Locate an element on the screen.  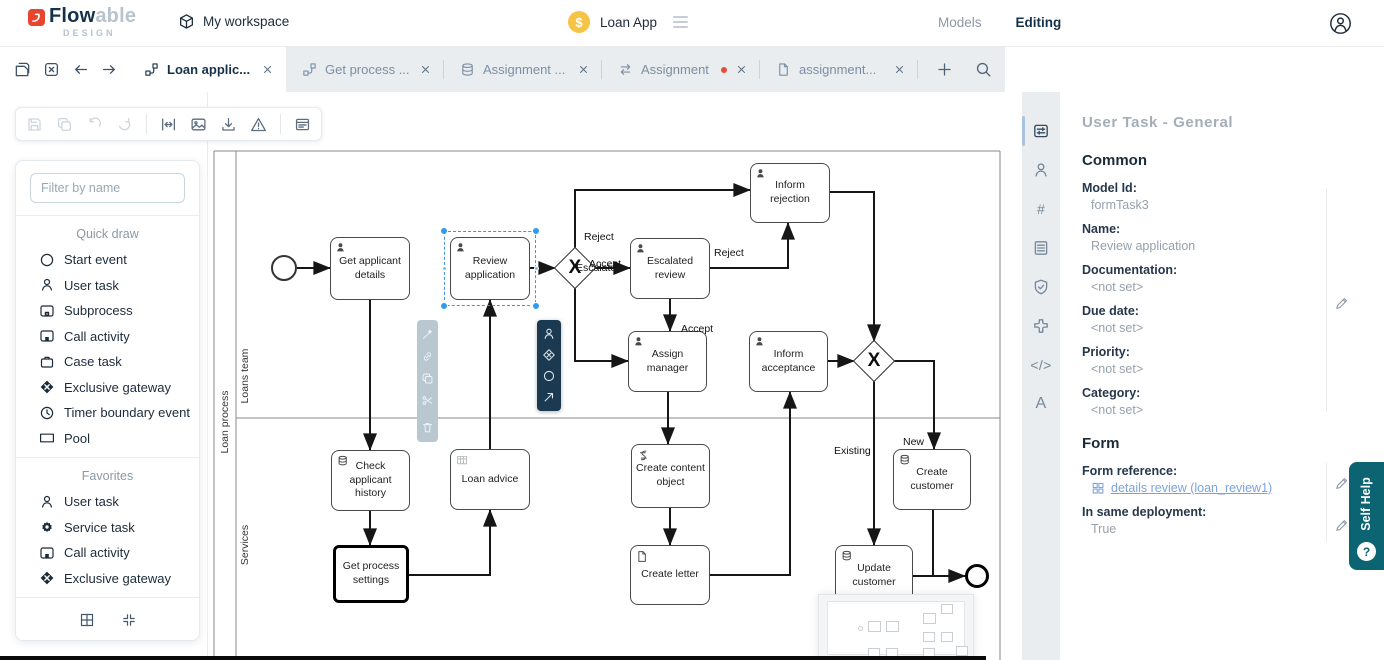
form-reference-link: details review (loan_review1) is located at coordinates (1192, 488).